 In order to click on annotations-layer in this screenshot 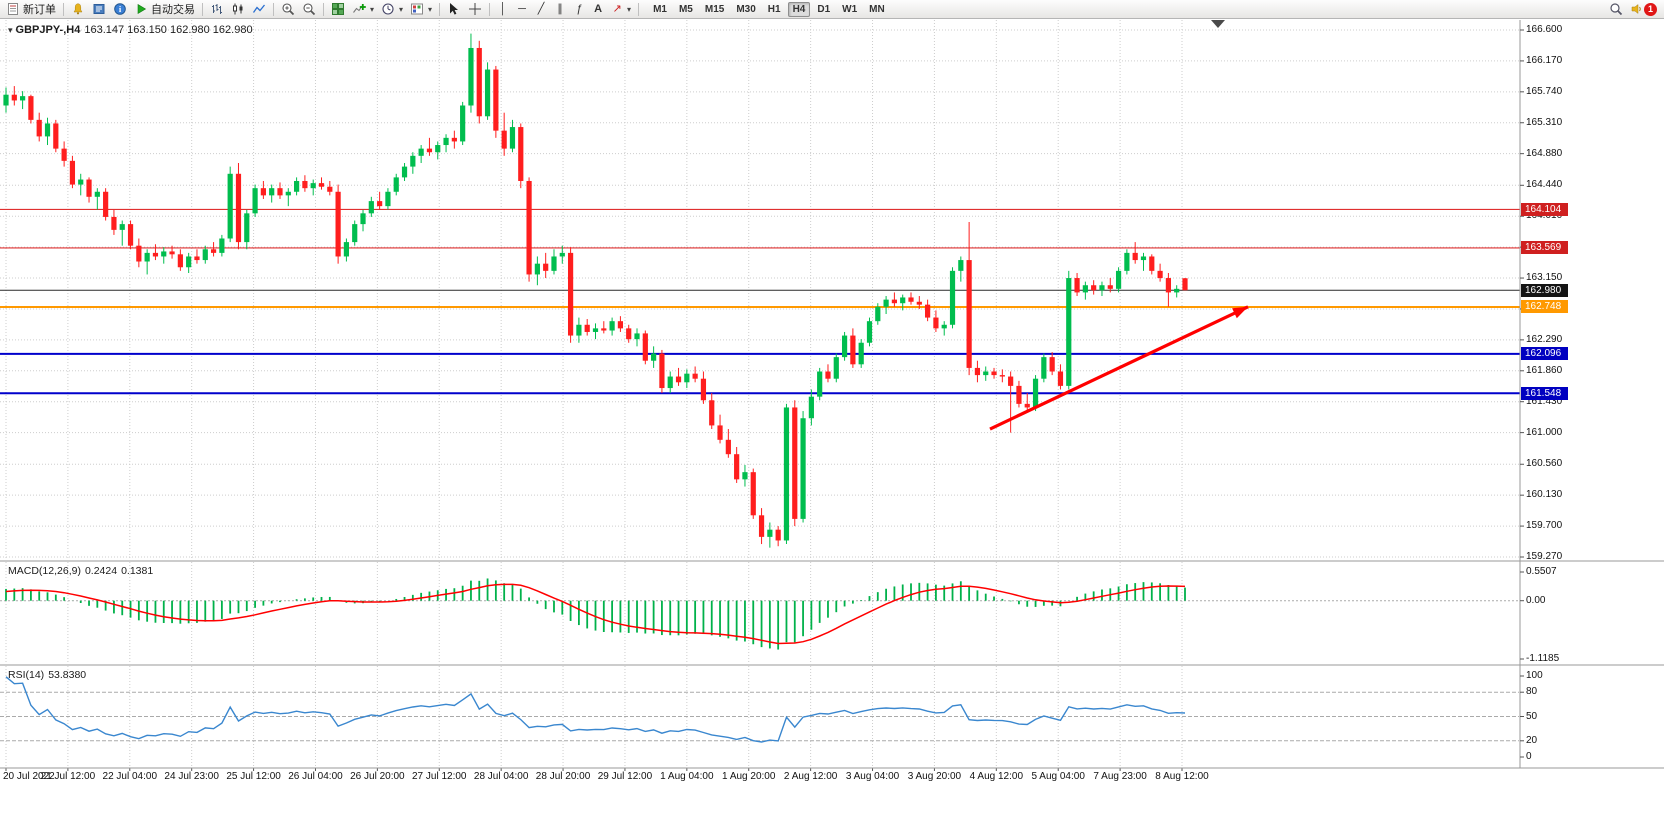, I will do `click(1119, 368)`.